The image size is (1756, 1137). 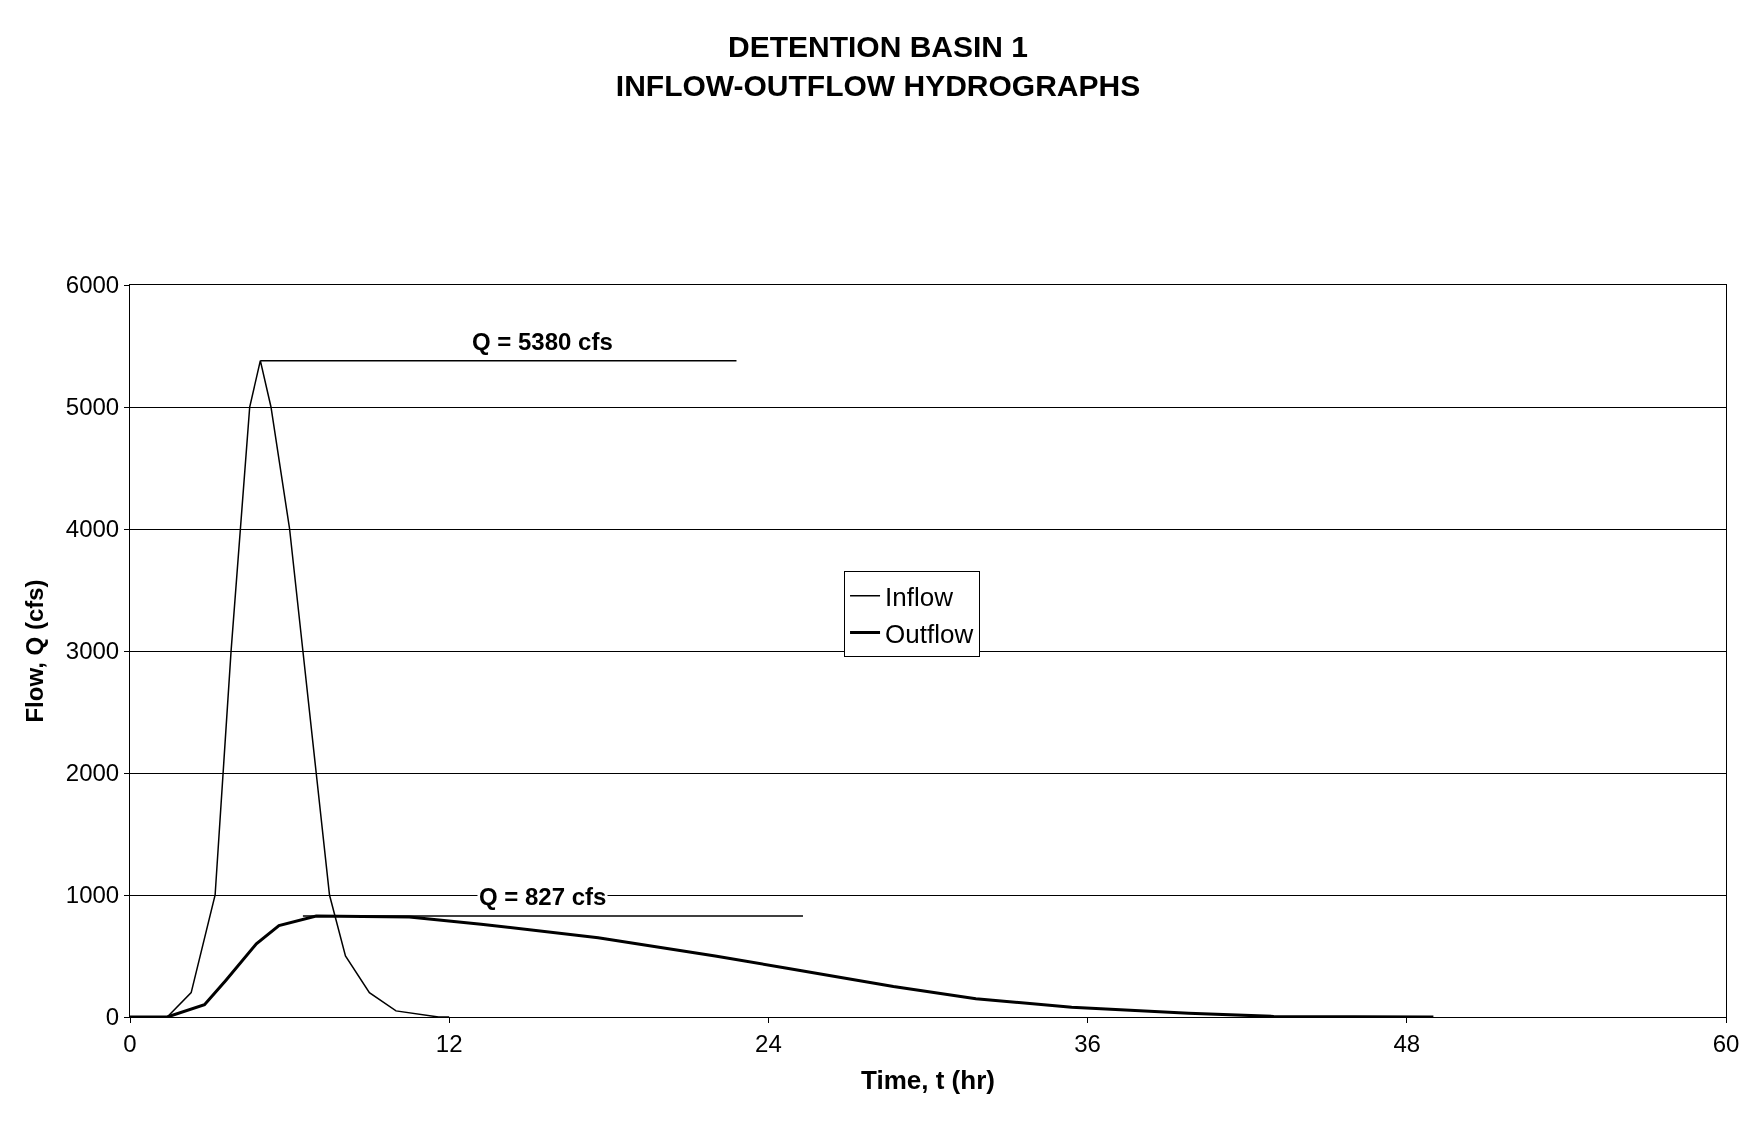 I want to click on legend-label: Outflow, so click(x=929, y=633).